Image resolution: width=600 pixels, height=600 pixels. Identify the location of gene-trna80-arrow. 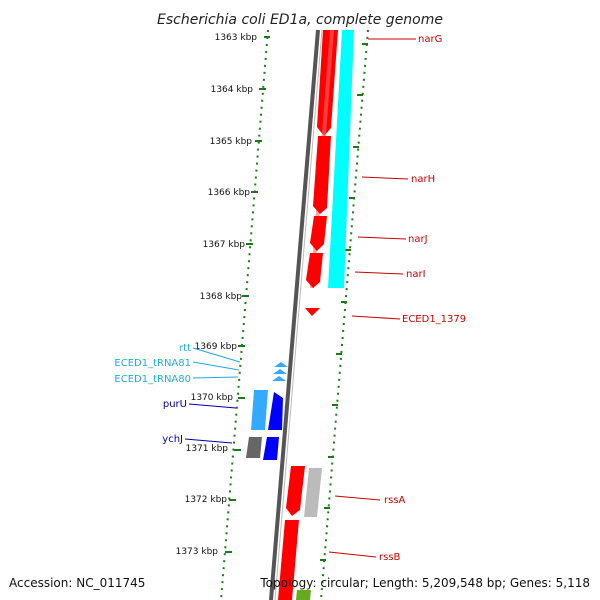
(280, 371).